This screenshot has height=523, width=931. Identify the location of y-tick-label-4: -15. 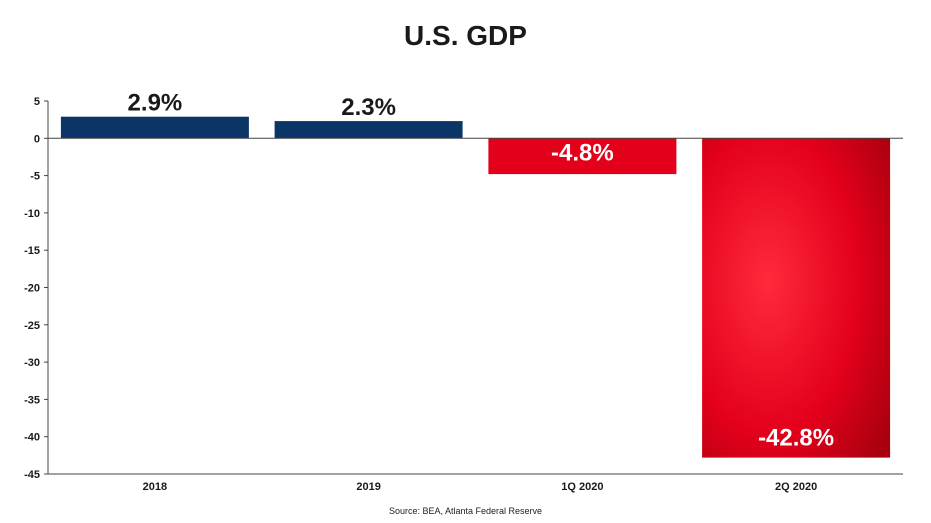
(32, 251).